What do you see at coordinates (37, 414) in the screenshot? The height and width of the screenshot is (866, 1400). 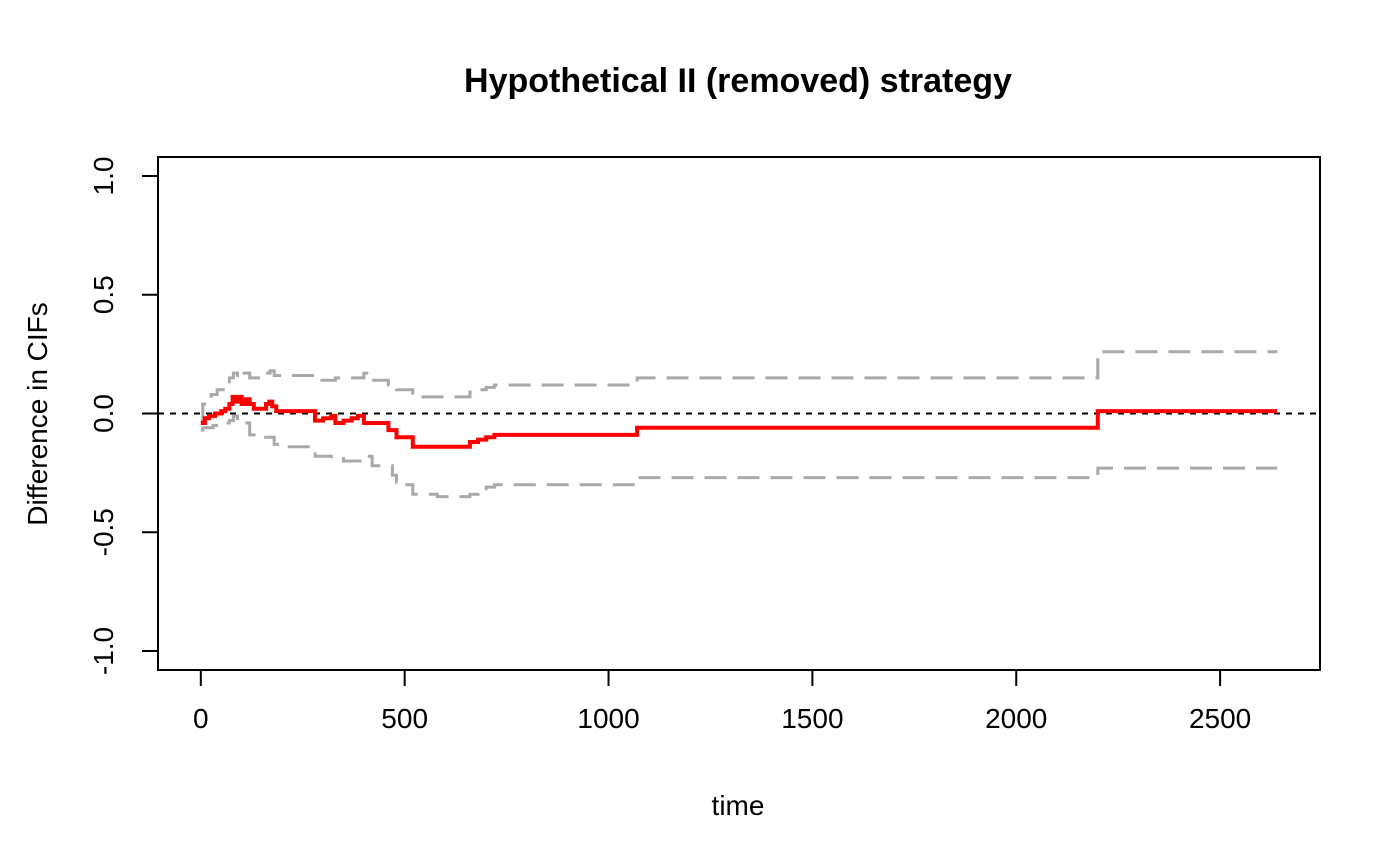 I see `y-axis-label: Difference in CIFs` at bounding box center [37, 414].